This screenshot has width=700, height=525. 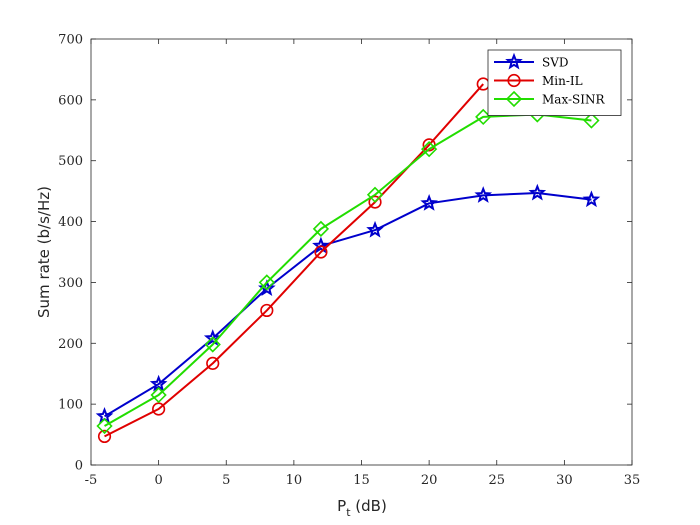 I want to click on x-tick-label: 25, so click(x=496, y=480).